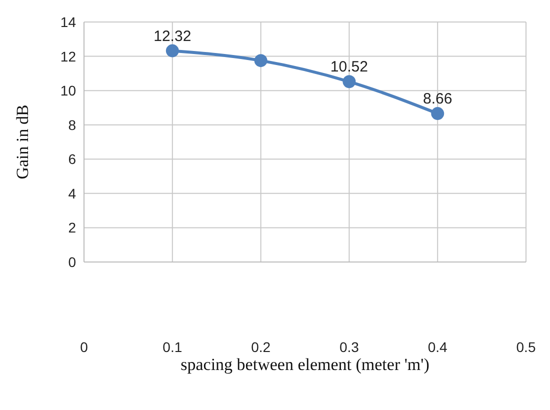 The width and height of the screenshot is (550, 410). What do you see at coordinates (438, 346) in the screenshot?
I see `x-tick-label: 0.4` at bounding box center [438, 346].